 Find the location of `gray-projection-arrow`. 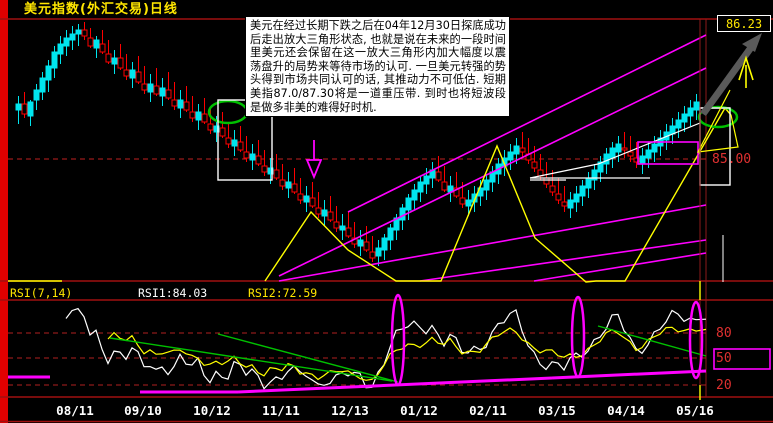

gray-projection-arrow is located at coordinates (731, 75).